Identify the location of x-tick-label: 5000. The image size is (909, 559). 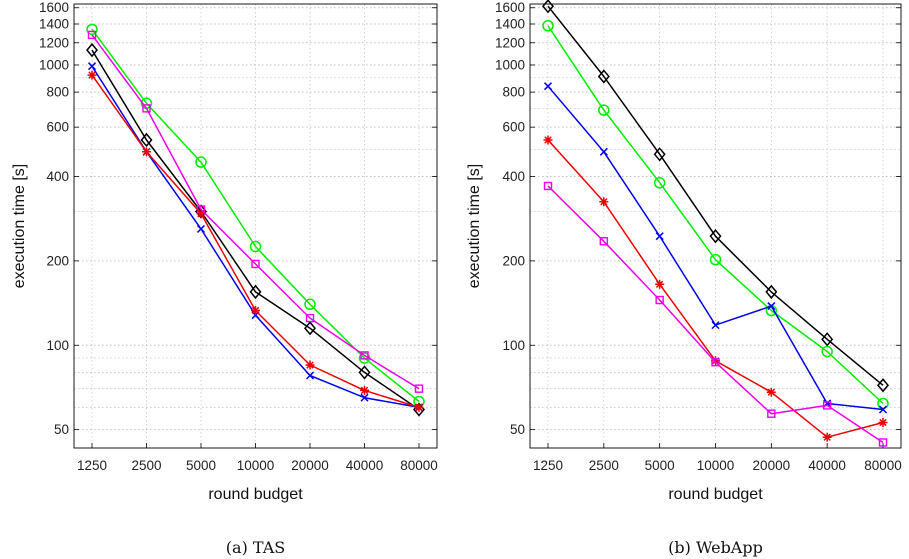
(660, 465).